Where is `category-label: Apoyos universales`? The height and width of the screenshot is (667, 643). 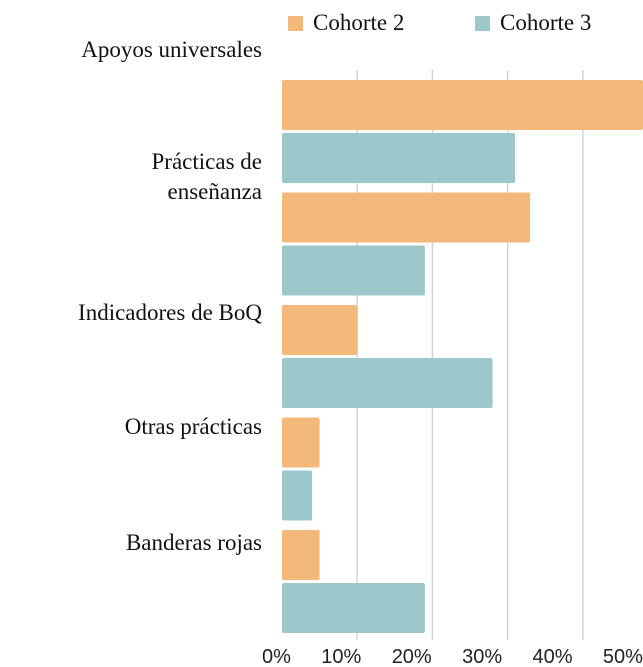
category-label: Apoyos universales is located at coordinates (171, 49).